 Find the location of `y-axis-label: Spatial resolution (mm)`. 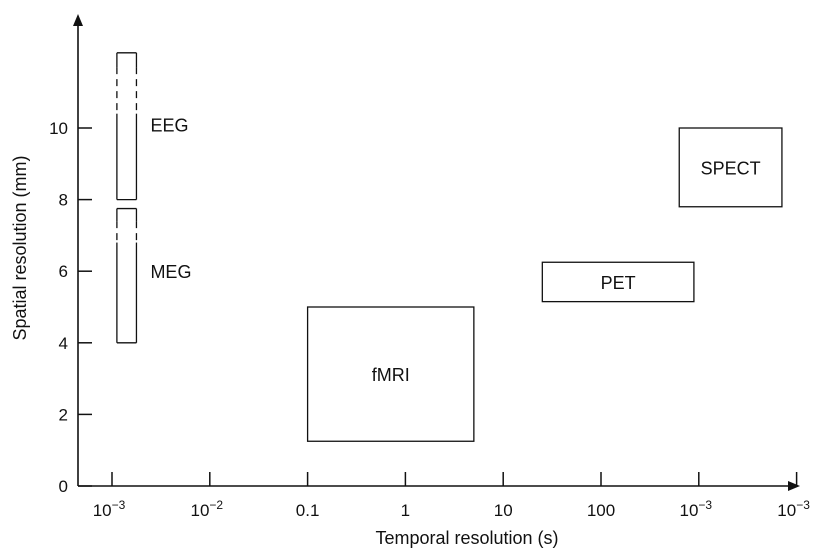

y-axis-label: Spatial resolution (mm) is located at coordinates (20, 247).